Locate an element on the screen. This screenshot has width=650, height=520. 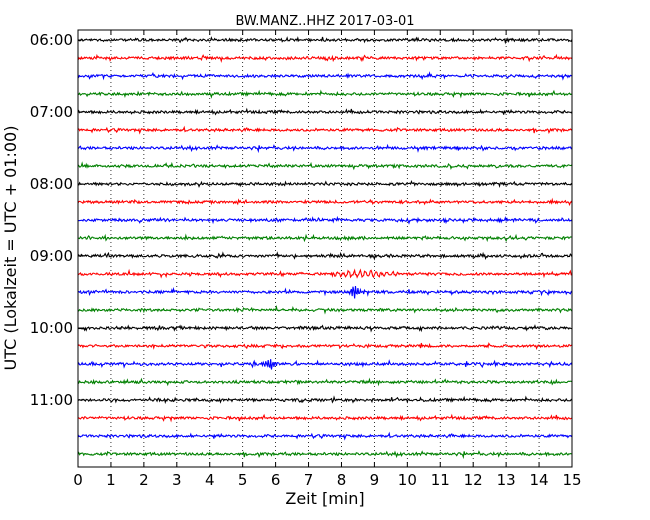
y-tick-label: 07:00 is located at coordinates (51, 112).